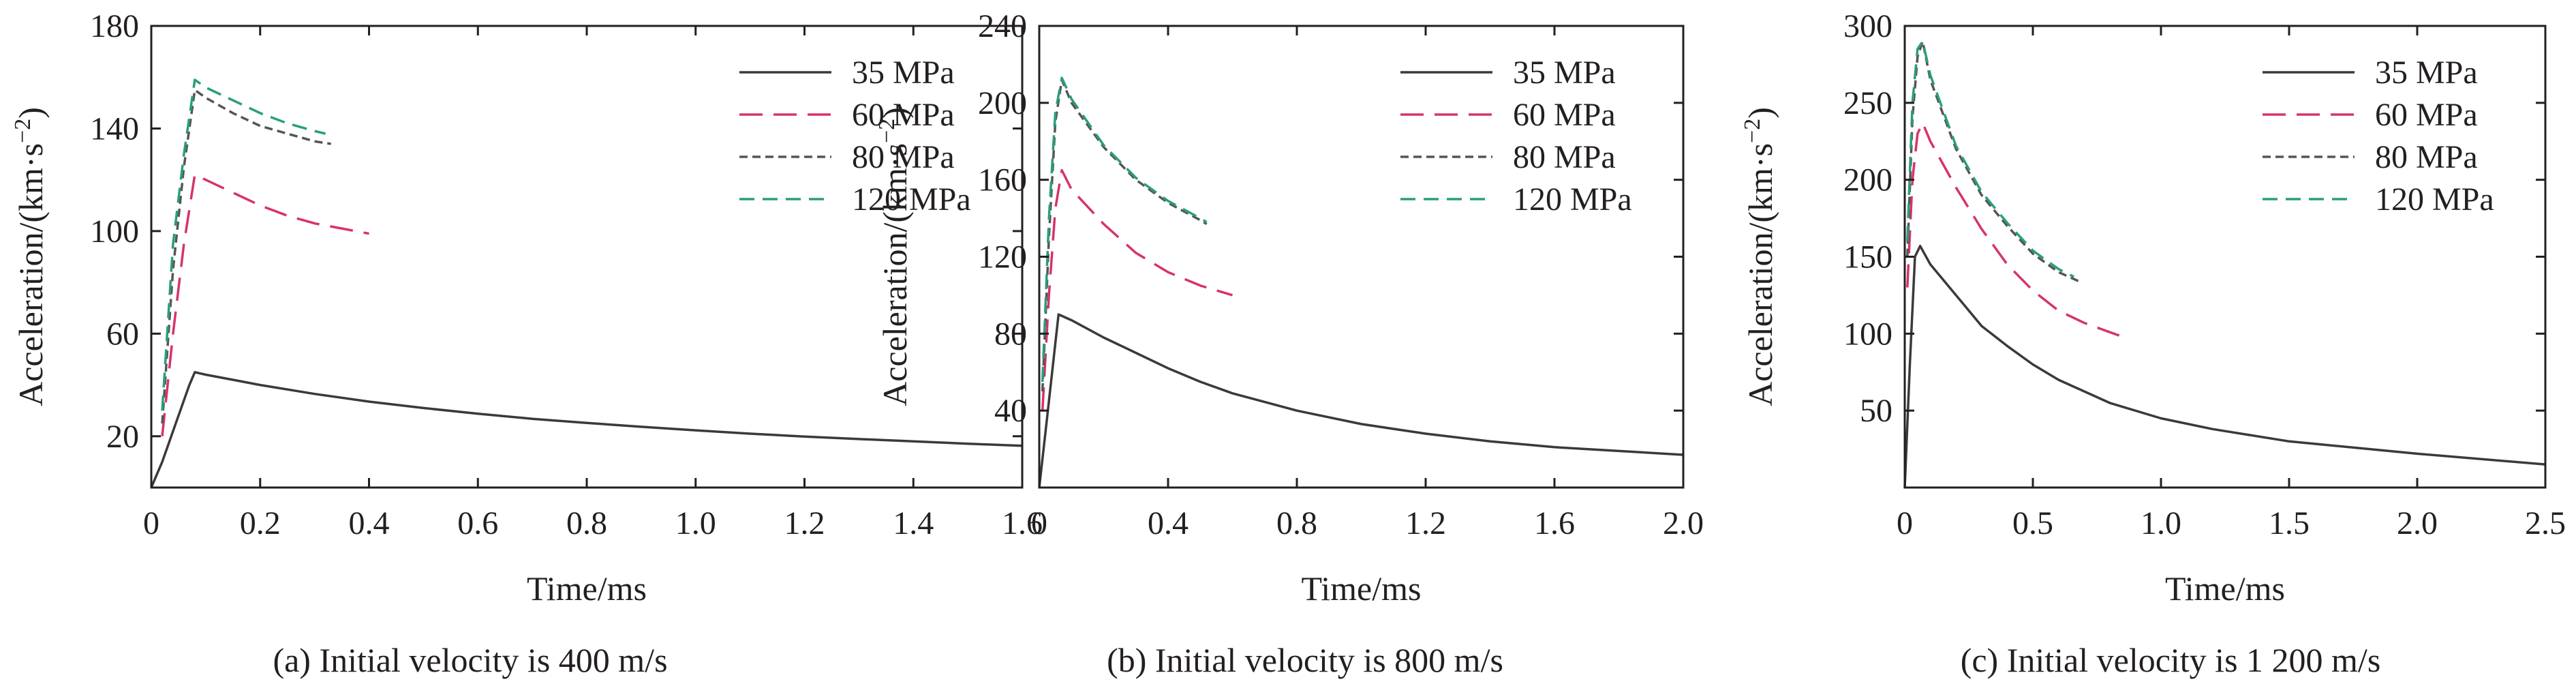 Image resolution: width=2576 pixels, height=688 pixels. What do you see at coordinates (1002, 26) in the screenshot?
I see `y-tick-label: 240` at bounding box center [1002, 26].